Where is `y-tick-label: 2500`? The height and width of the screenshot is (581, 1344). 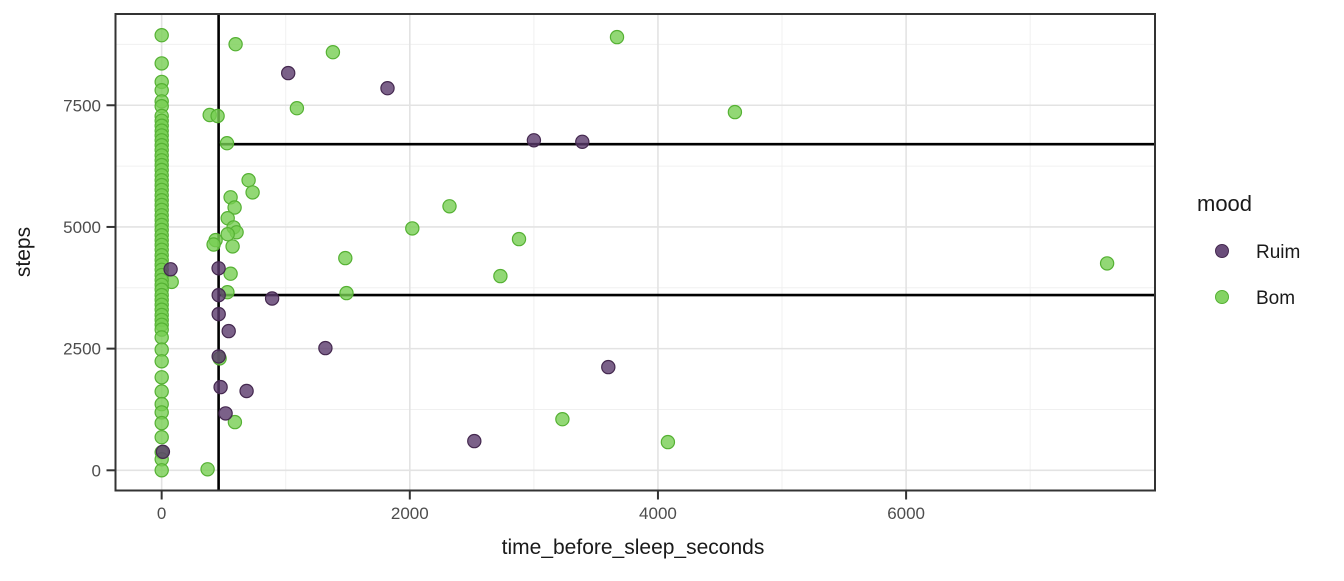 y-tick-label: 2500 is located at coordinates (82, 349).